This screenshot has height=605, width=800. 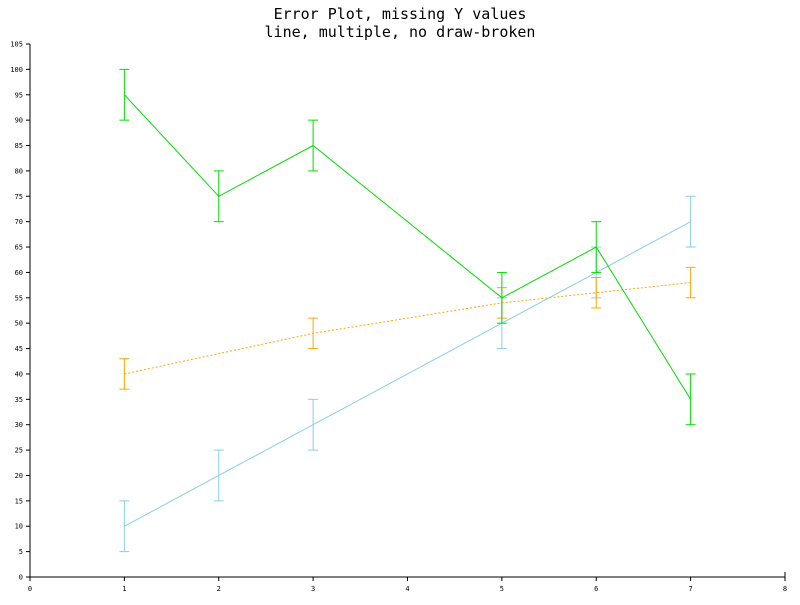 I want to click on y-tick-label: 25, so click(x=19, y=451).